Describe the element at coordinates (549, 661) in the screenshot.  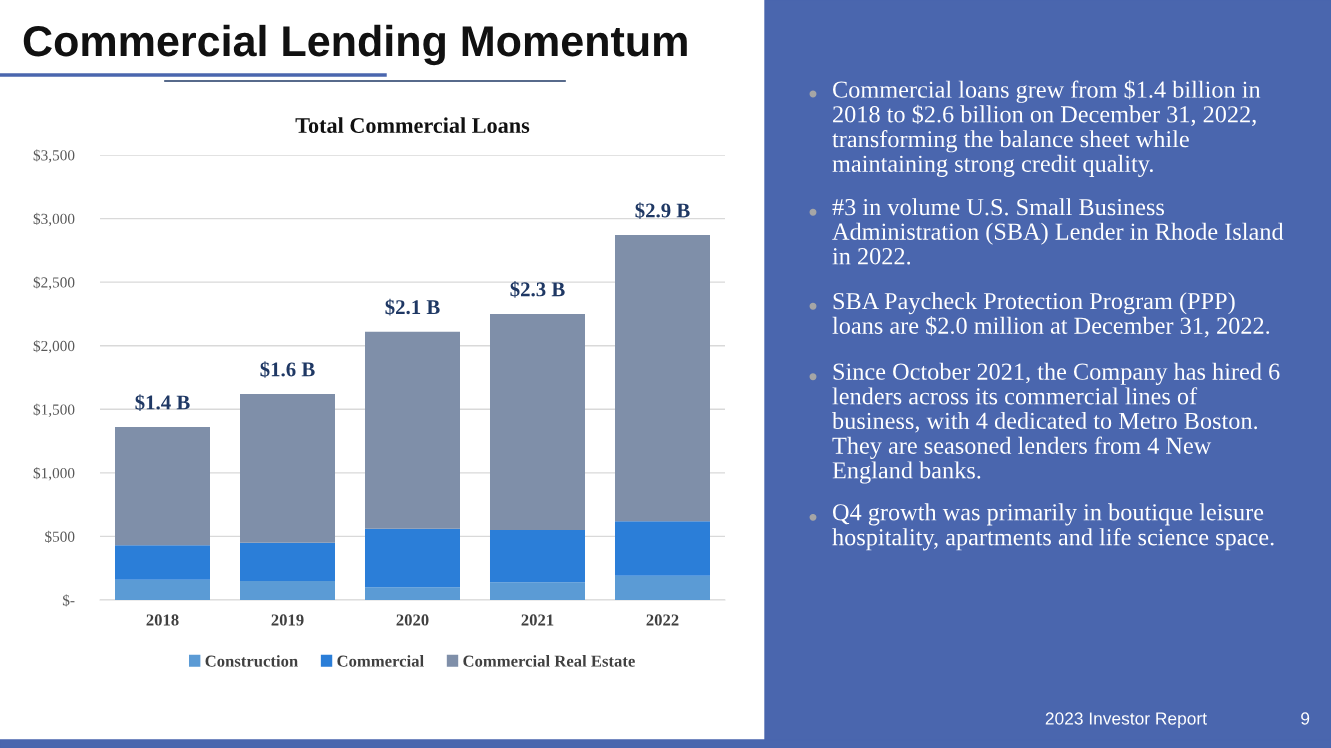
I see `legend-label: Commercial Real Estate` at that location.